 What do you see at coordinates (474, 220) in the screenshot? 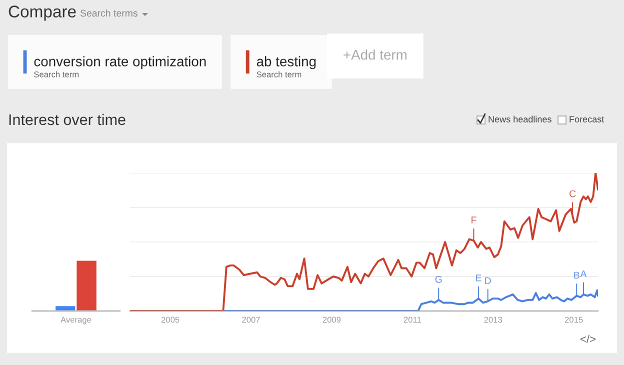
I see `annotation: F` at bounding box center [474, 220].